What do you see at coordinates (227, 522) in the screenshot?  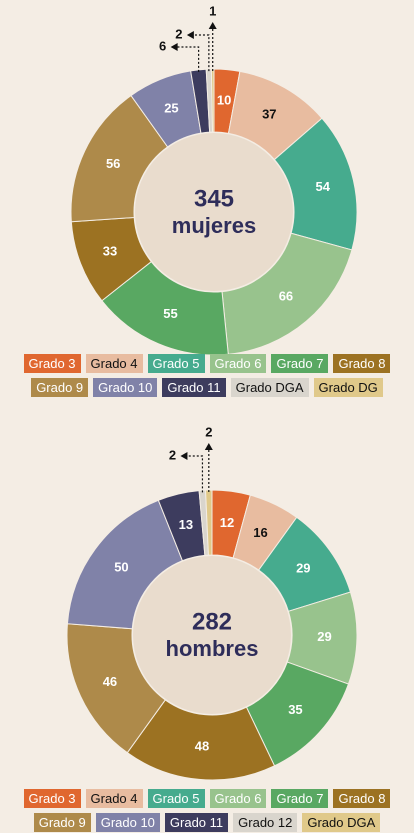 I see `data-label: 12` at bounding box center [227, 522].